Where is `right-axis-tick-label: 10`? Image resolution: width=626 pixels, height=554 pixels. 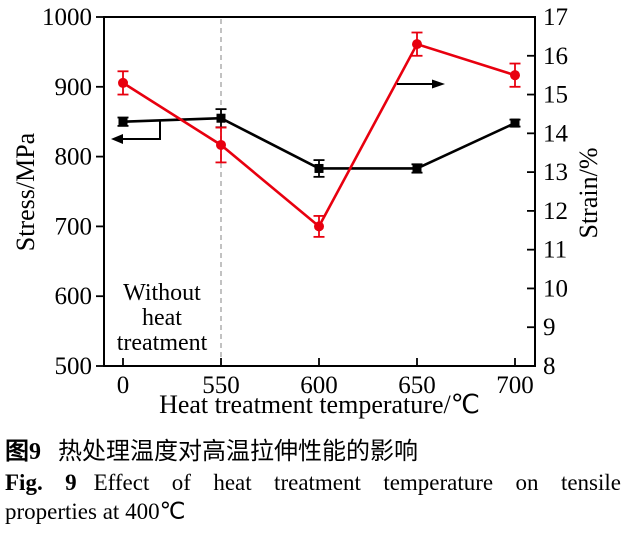
right-axis-tick-label: 10 is located at coordinates (555, 288).